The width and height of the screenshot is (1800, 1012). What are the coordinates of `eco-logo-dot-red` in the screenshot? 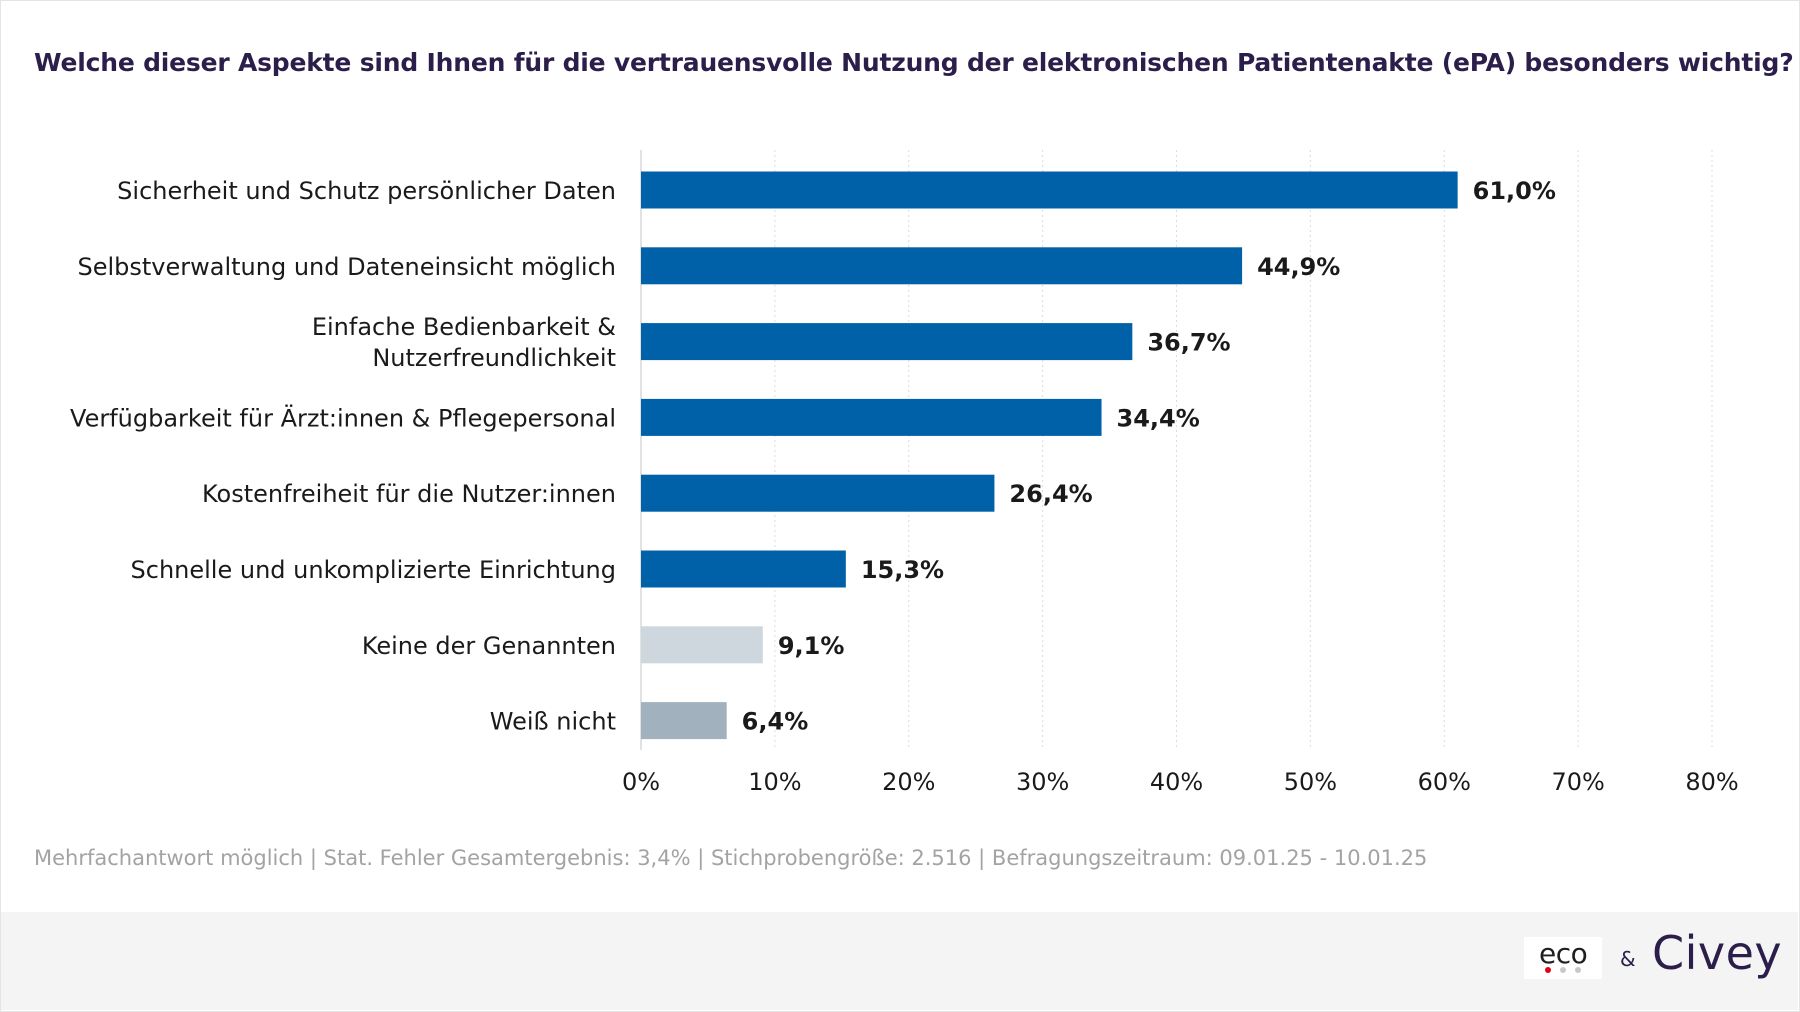 It's located at (1548, 970).